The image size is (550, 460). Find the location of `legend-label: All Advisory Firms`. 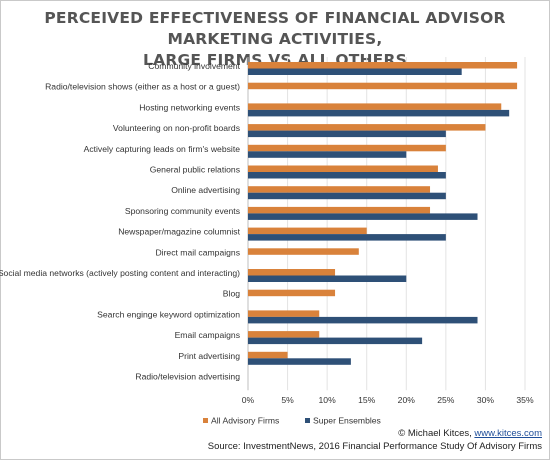

legend-label: All Advisory Firms is located at coordinates (245, 421).